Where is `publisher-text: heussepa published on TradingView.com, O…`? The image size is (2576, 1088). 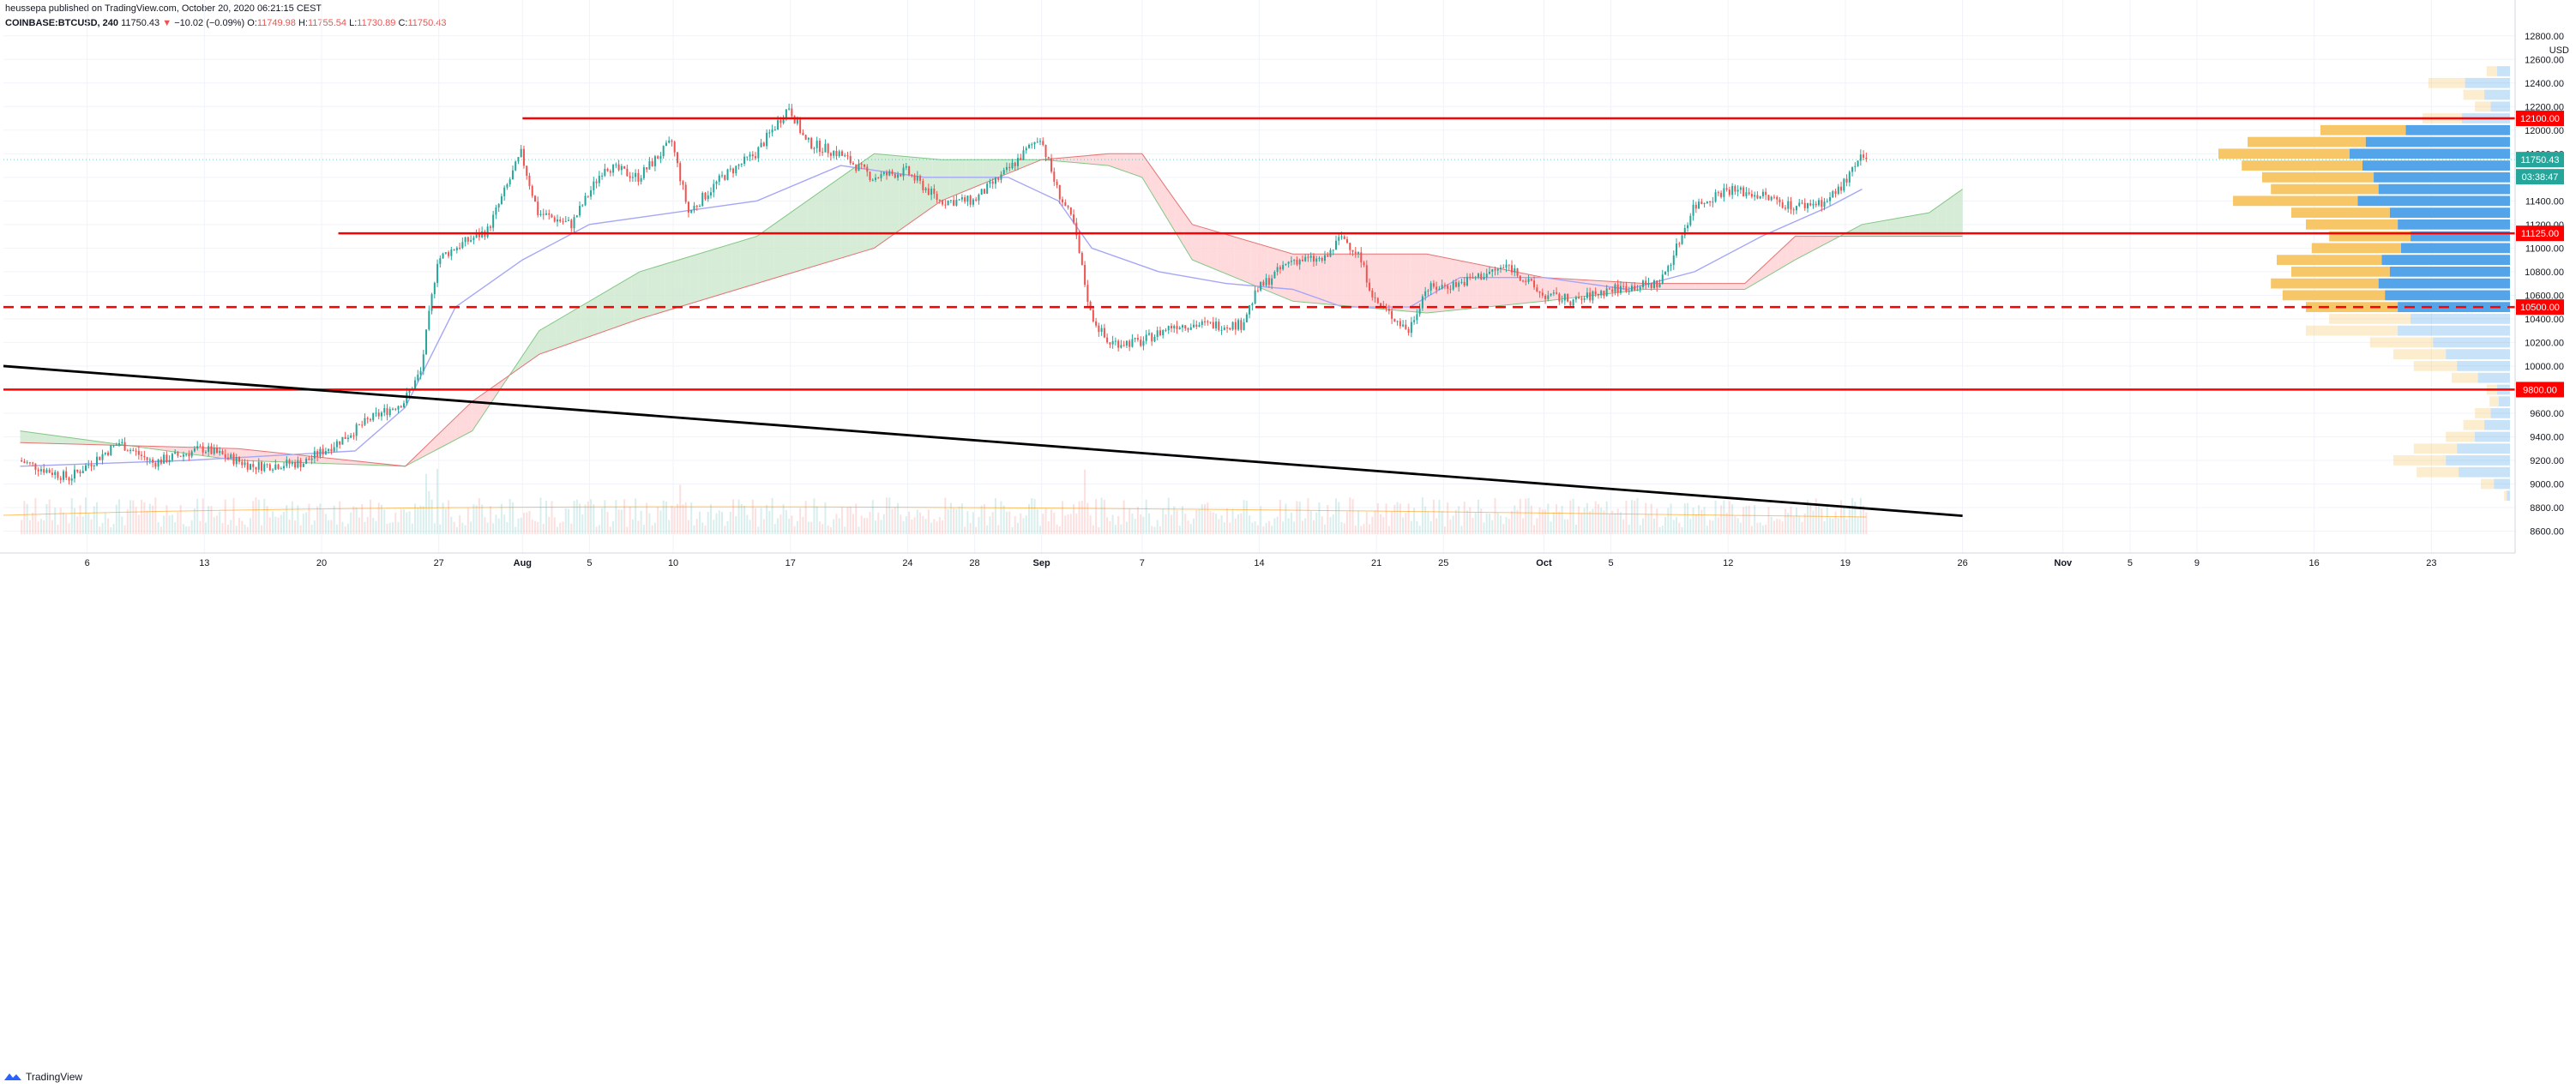 publisher-text: heussepa published on TradingView.com, O… is located at coordinates (163, 8).